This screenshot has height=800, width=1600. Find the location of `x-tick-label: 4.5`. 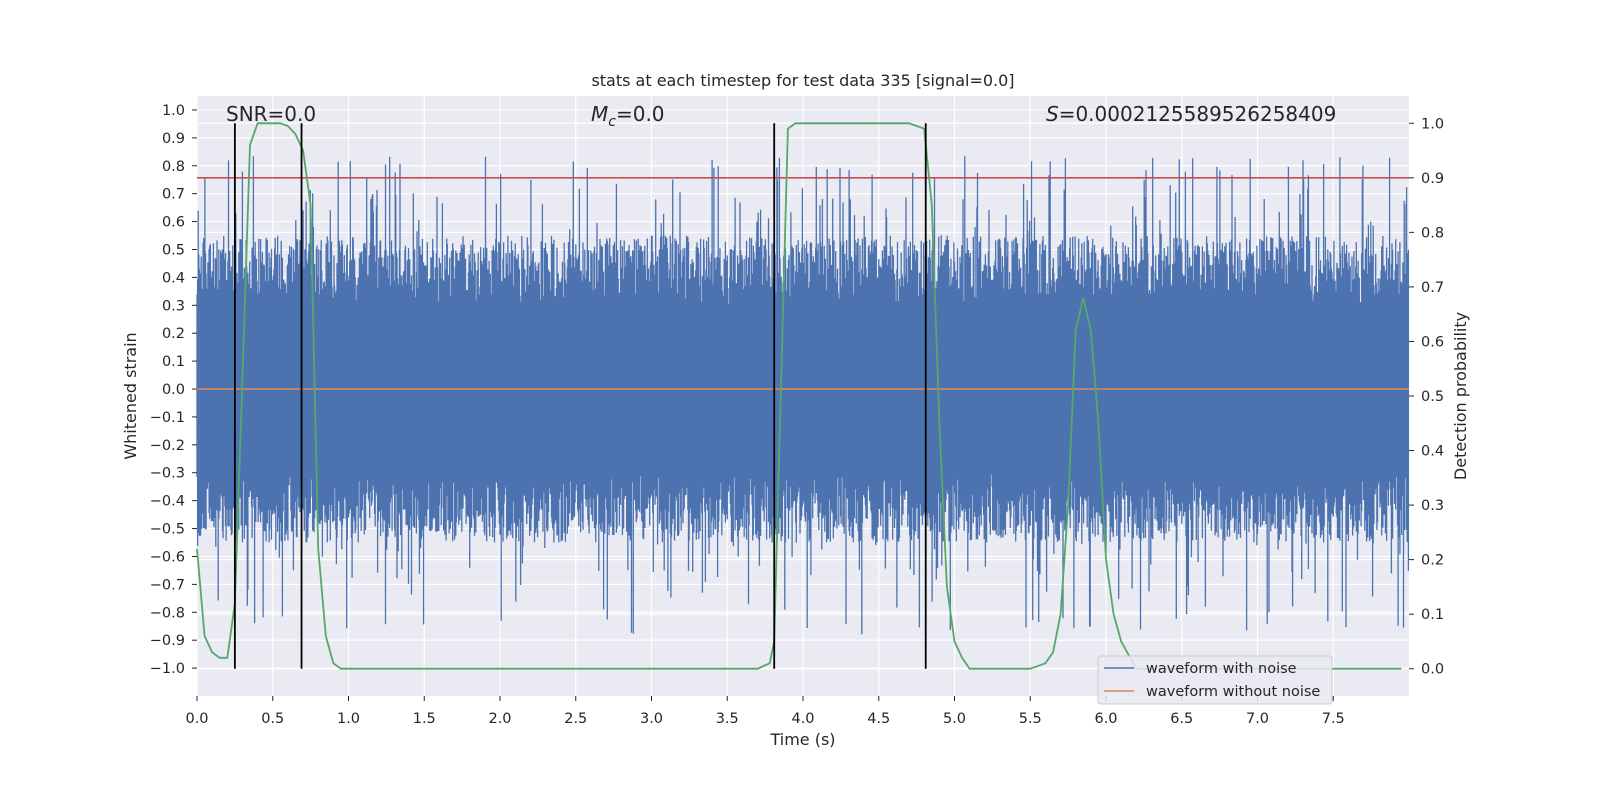

x-tick-label: 4.5 is located at coordinates (878, 719).